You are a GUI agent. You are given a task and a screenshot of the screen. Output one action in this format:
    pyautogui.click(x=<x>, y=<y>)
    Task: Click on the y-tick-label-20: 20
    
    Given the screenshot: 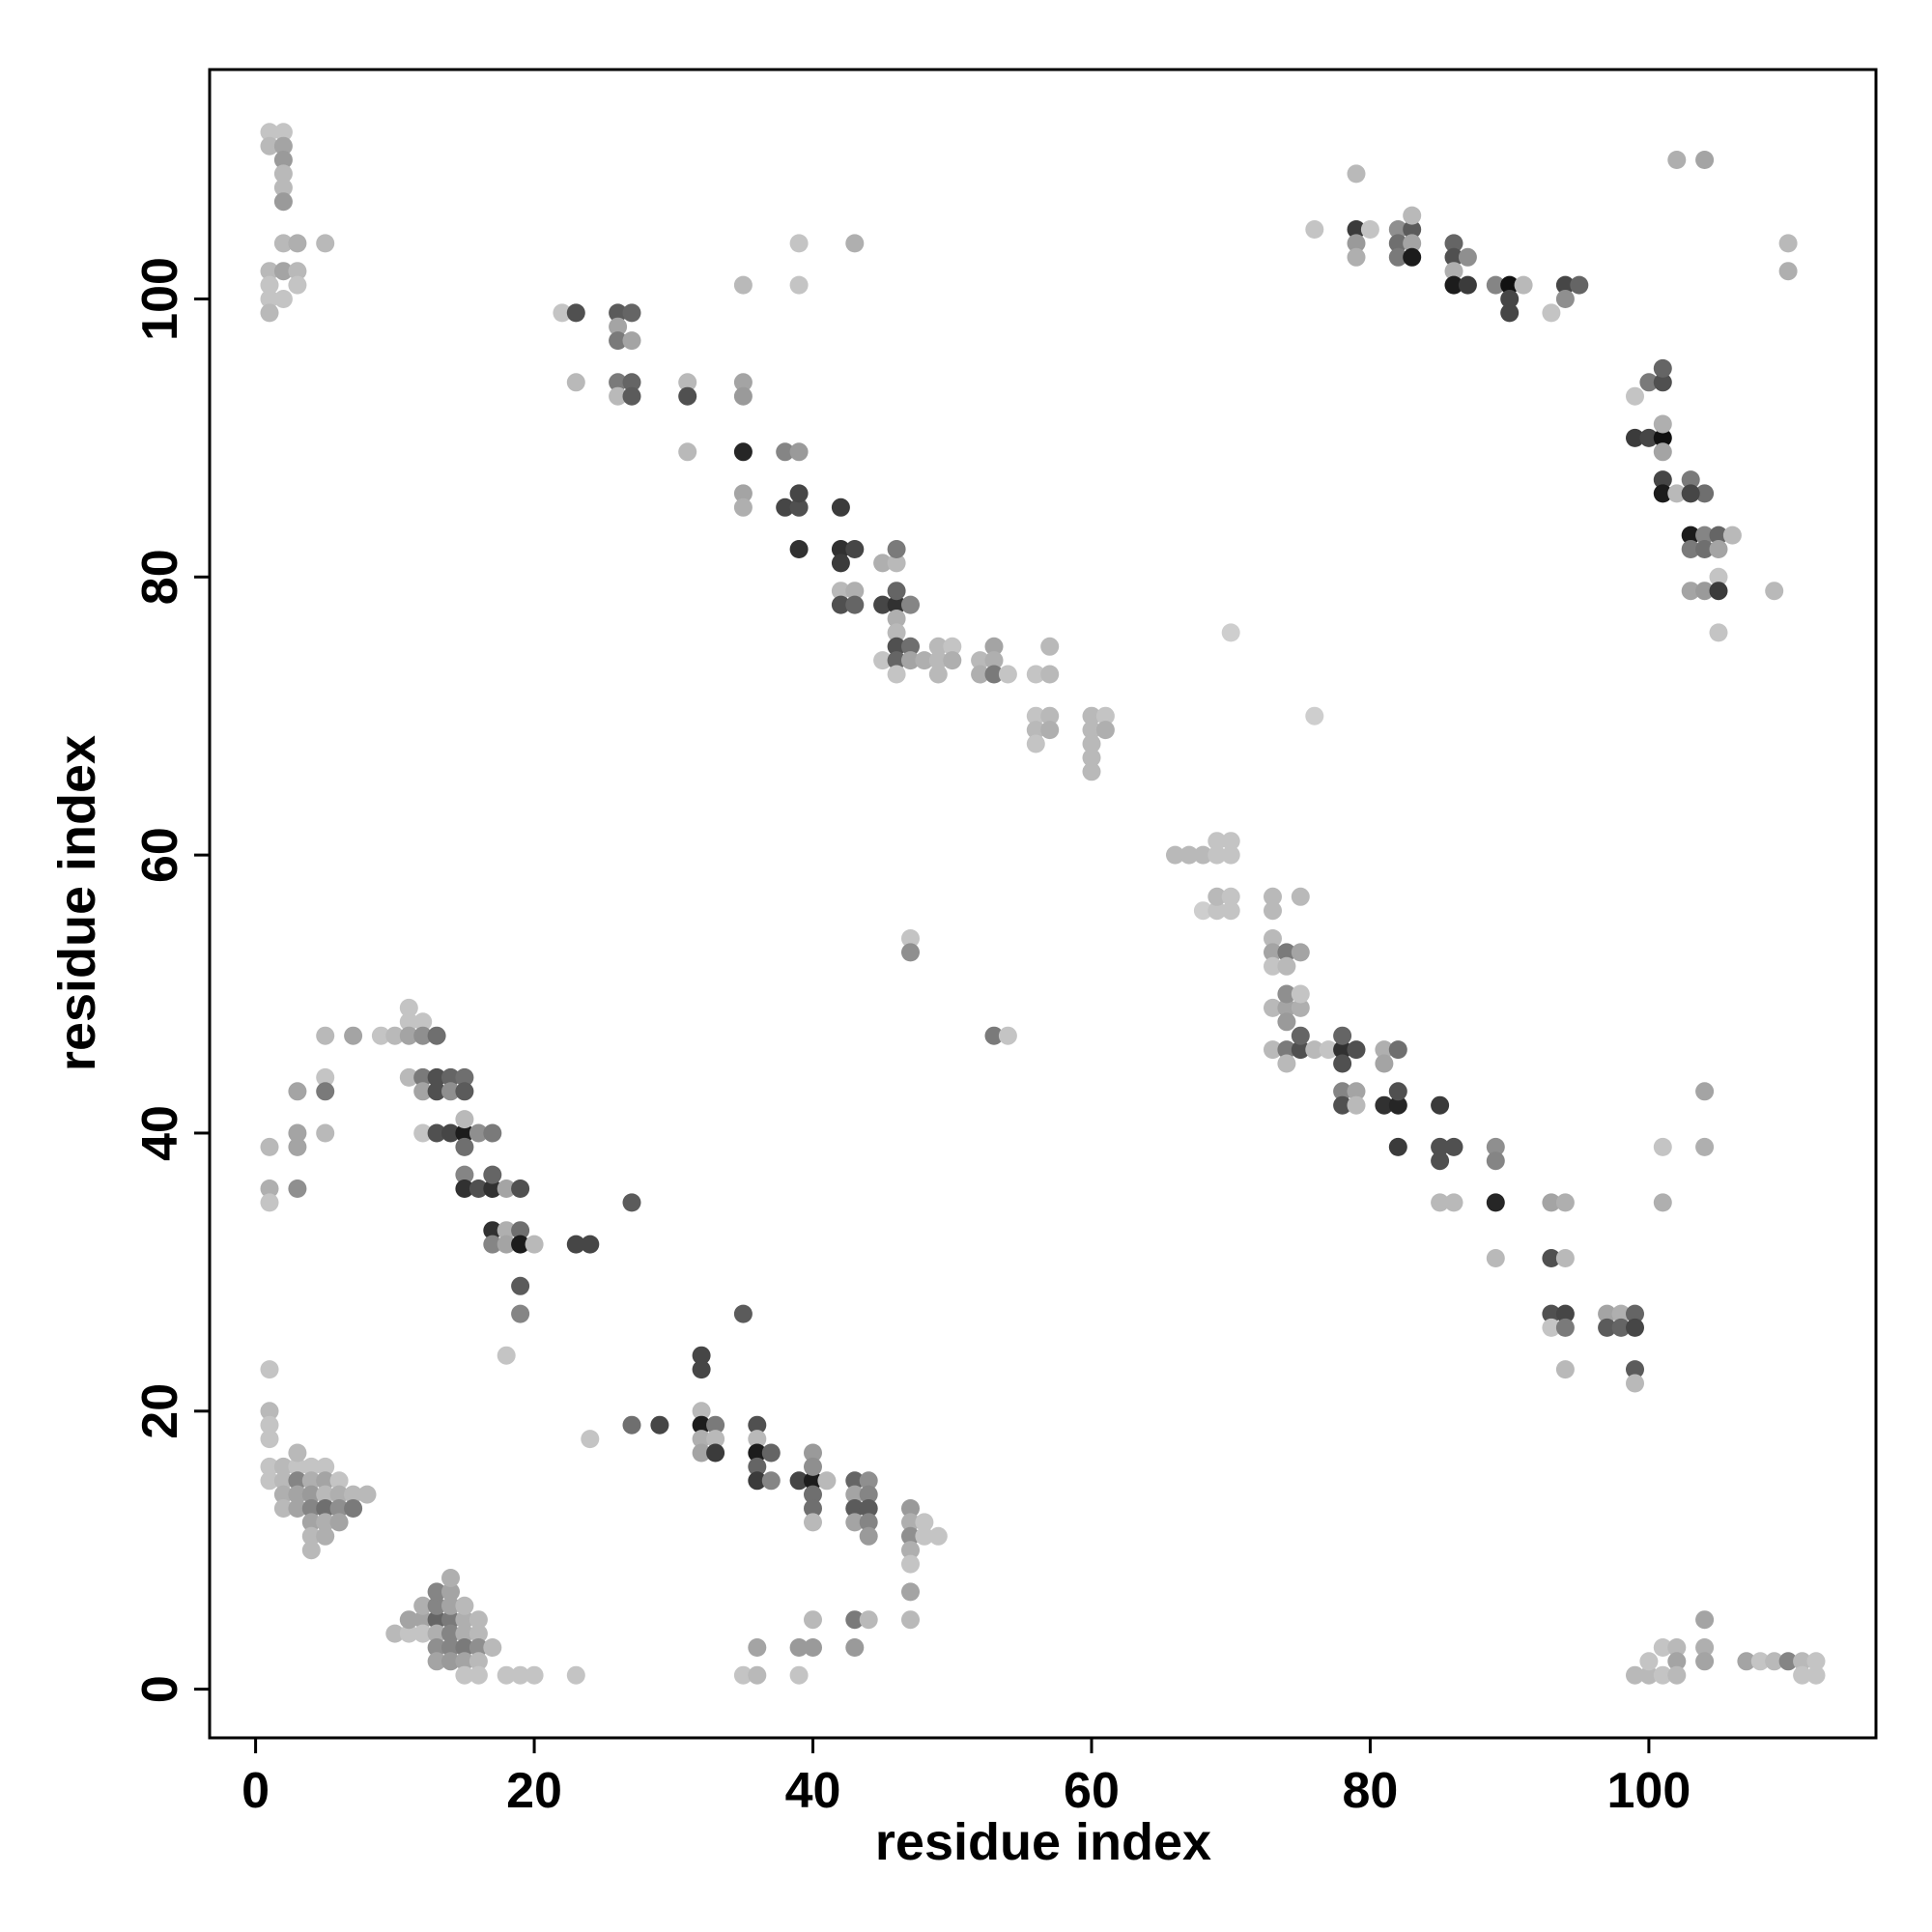 What is the action you would take?
    pyautogui.click(x=160, y=1411)
    